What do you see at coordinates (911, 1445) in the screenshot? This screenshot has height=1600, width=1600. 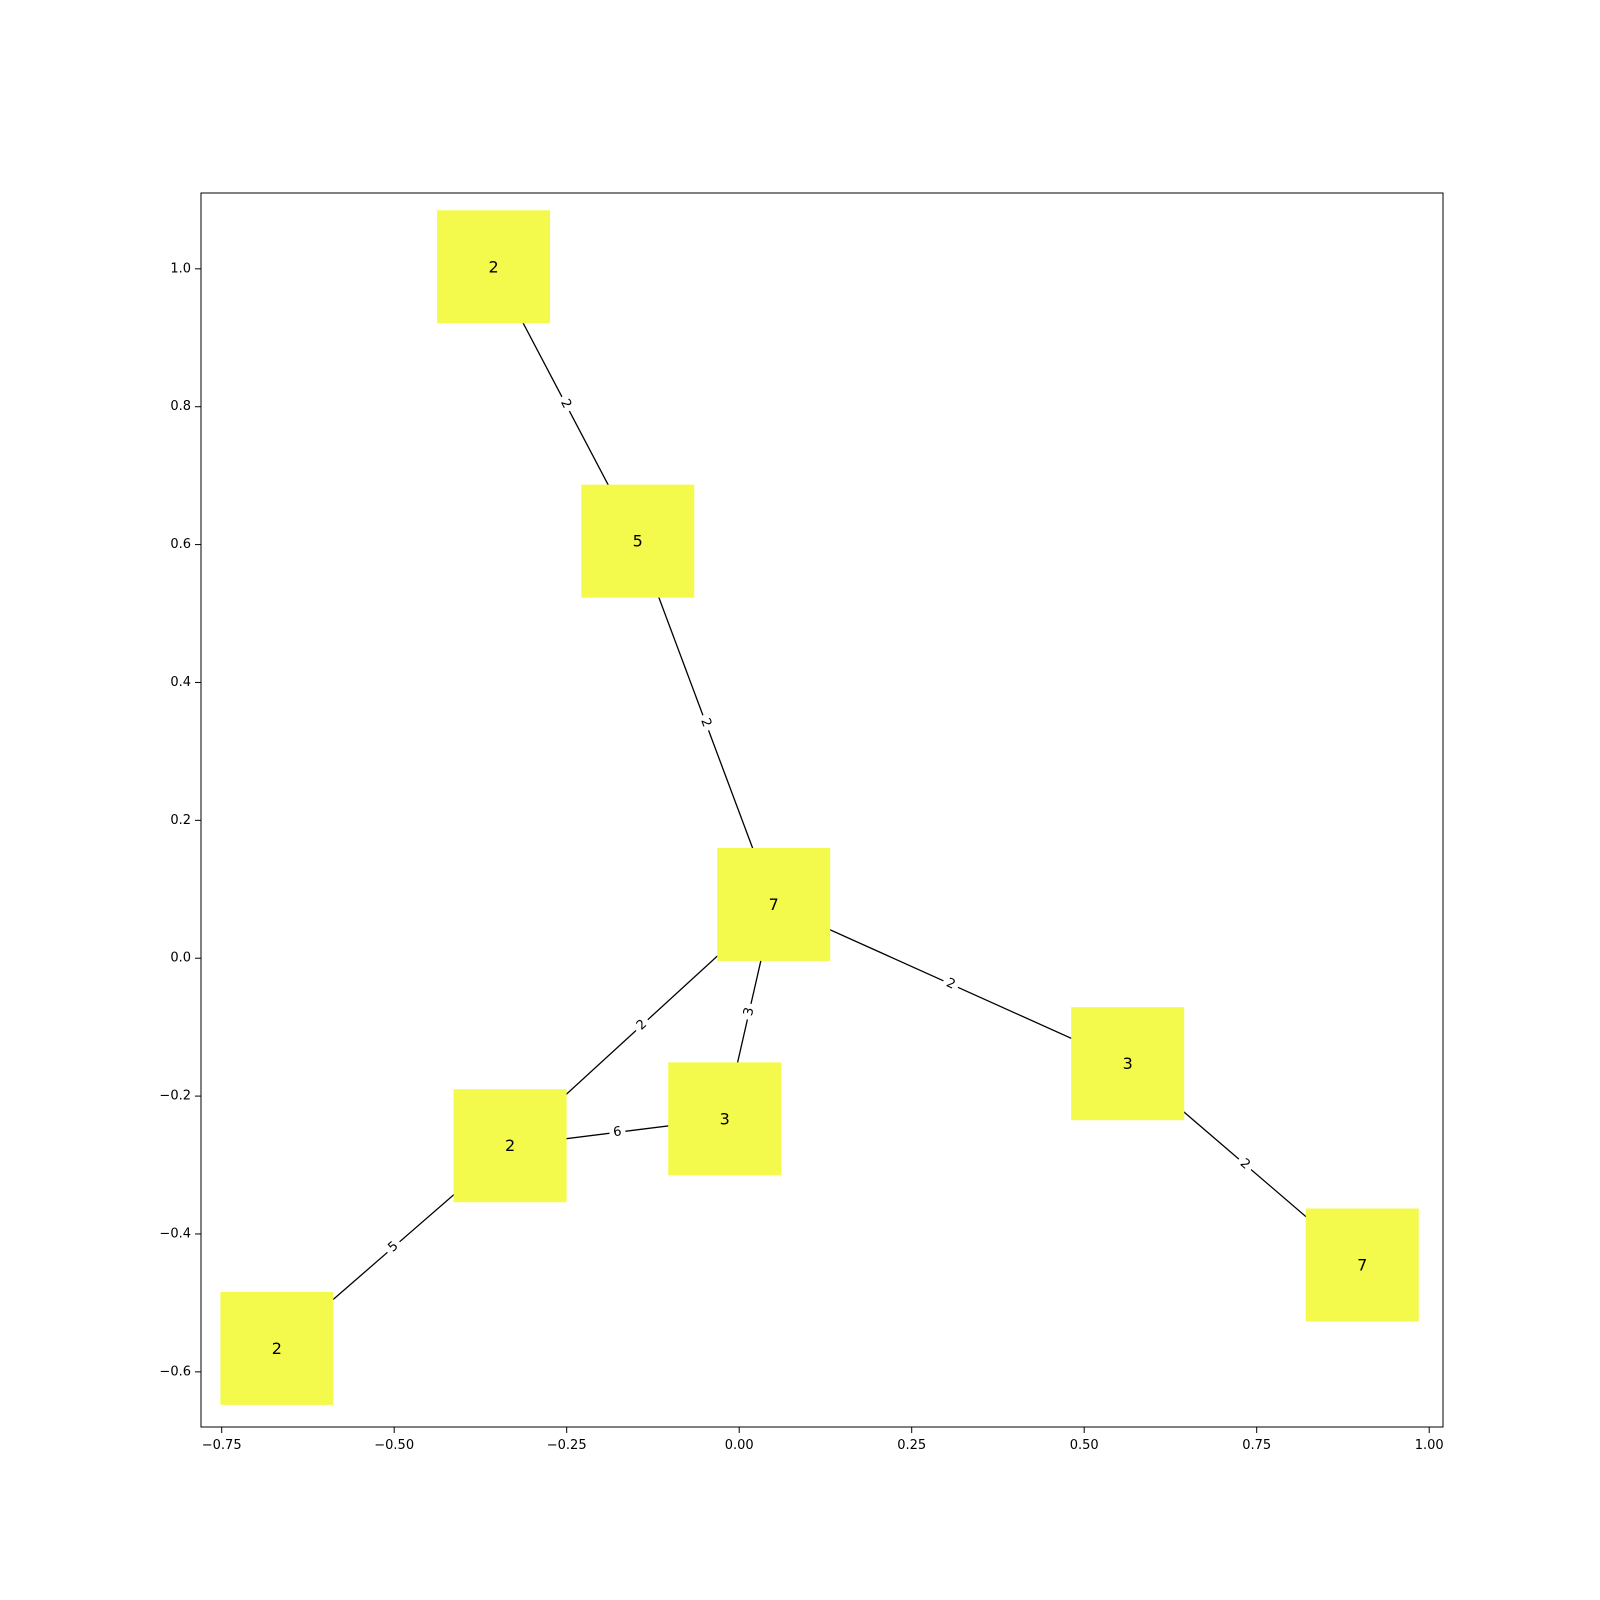 I see `x-tick-label: 0.25` at bounding box center [911, 1445].